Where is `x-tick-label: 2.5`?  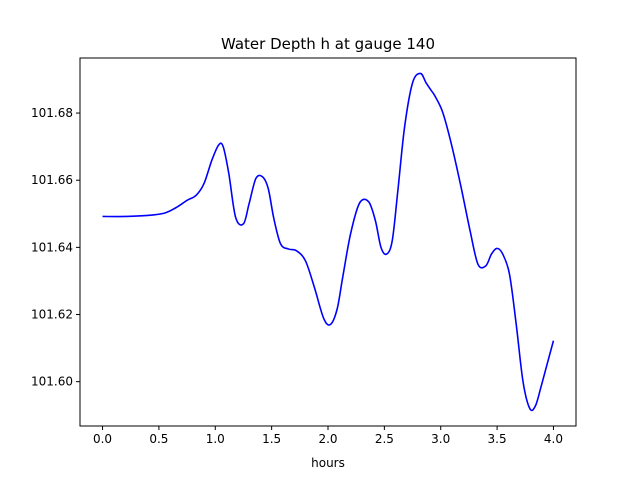
x-tick-label: 2.5 is located at coordinates (384, 439).